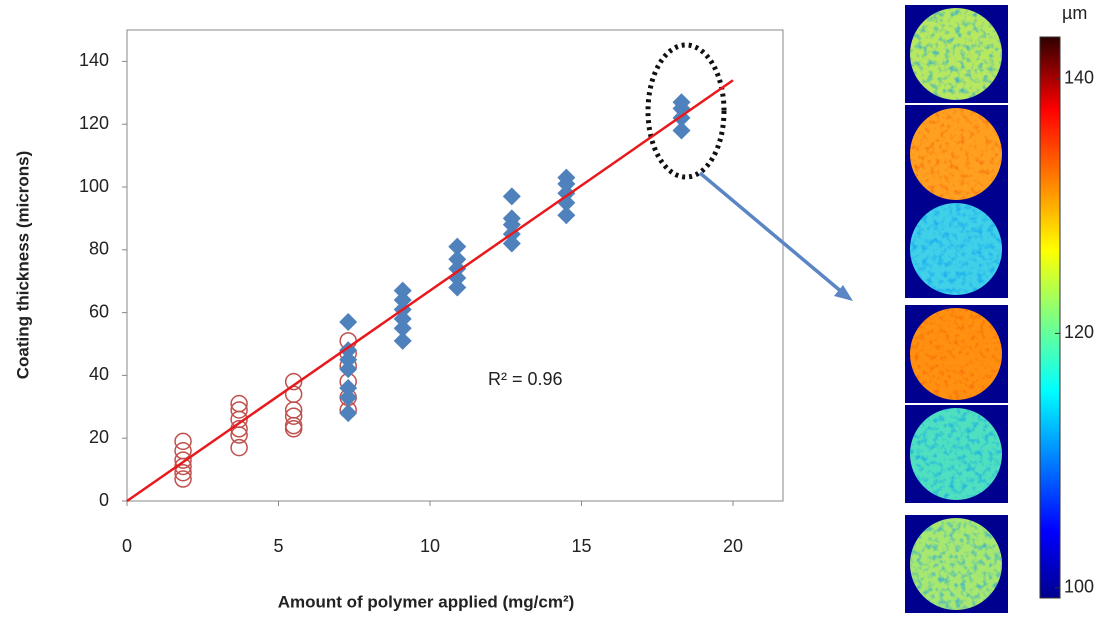  What do you see at coordinates (1079, 587) in the screenshot?
I see `colorbar-tick-label: 100` at bounding box center [1079, 587].